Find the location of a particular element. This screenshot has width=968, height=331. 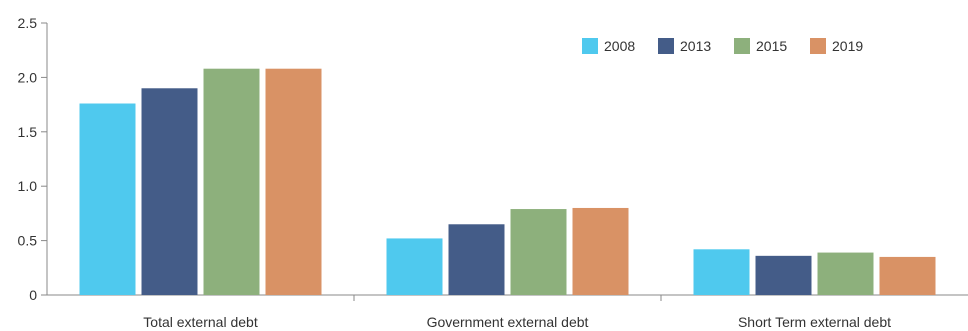

legend-swatch-2019 is located at coordinates (818, 46).